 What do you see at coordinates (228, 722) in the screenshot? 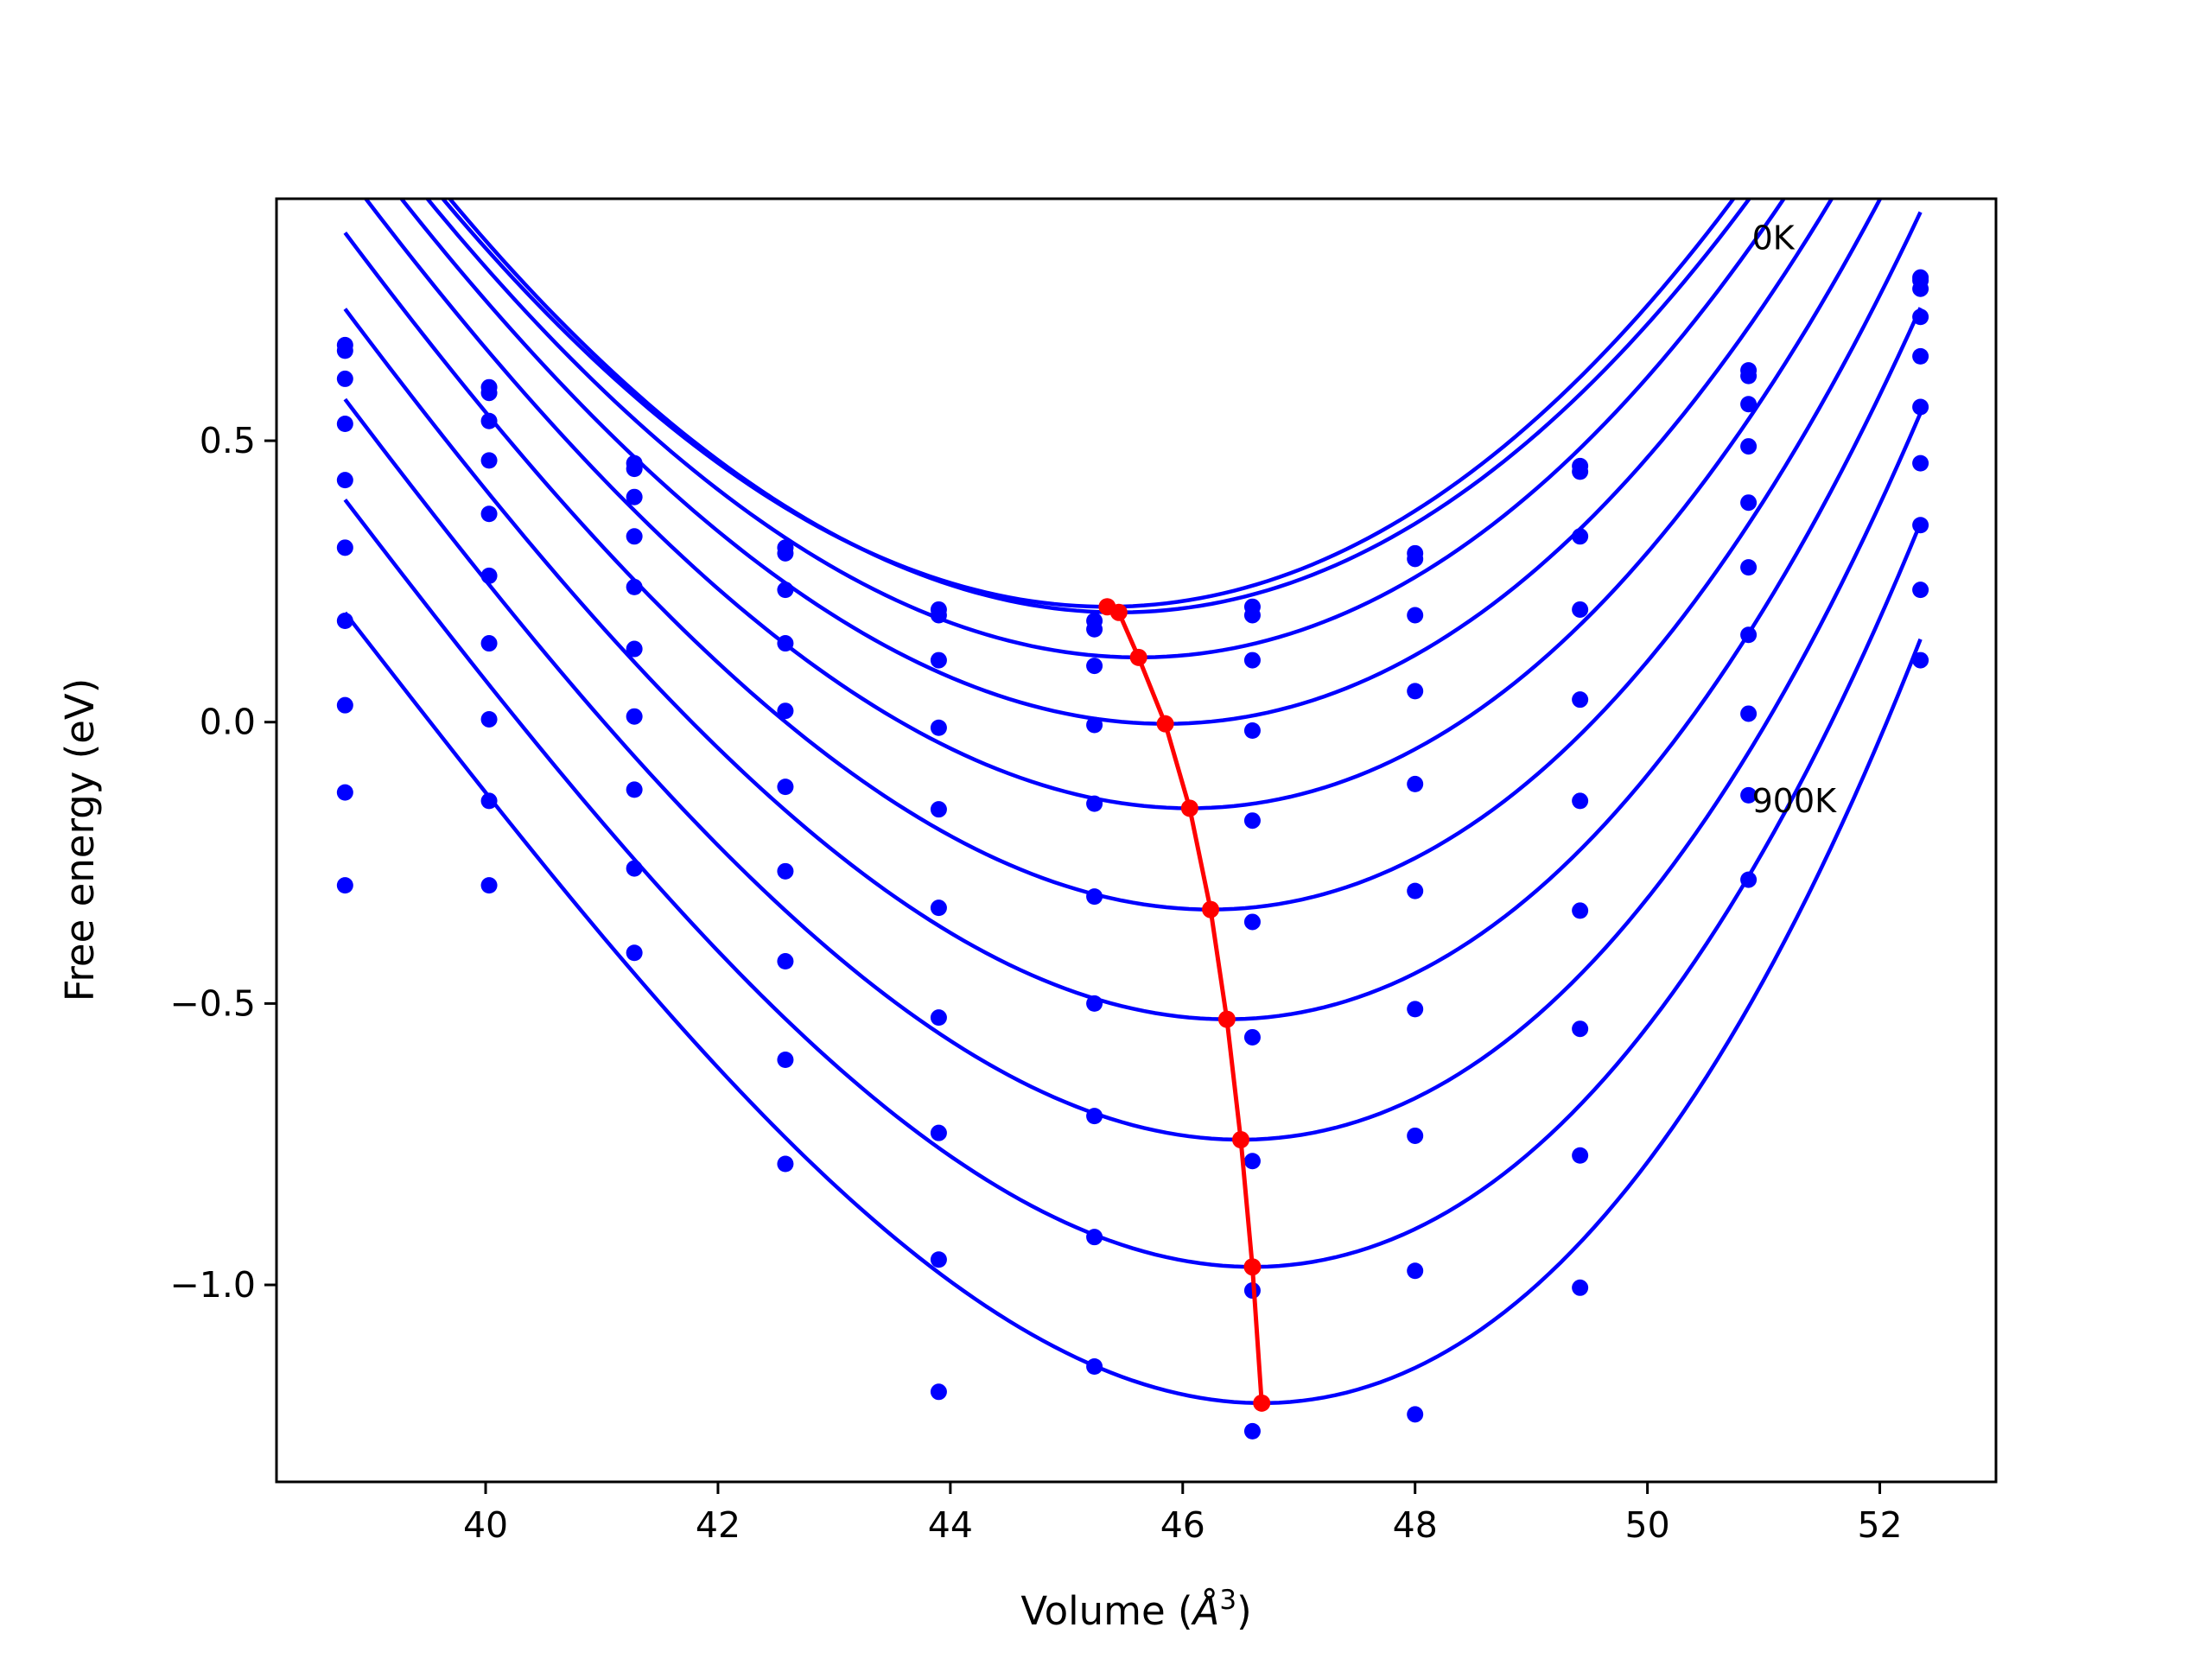
I see `y-tick-label-1: 0.0` at bounding box center [228, 722].